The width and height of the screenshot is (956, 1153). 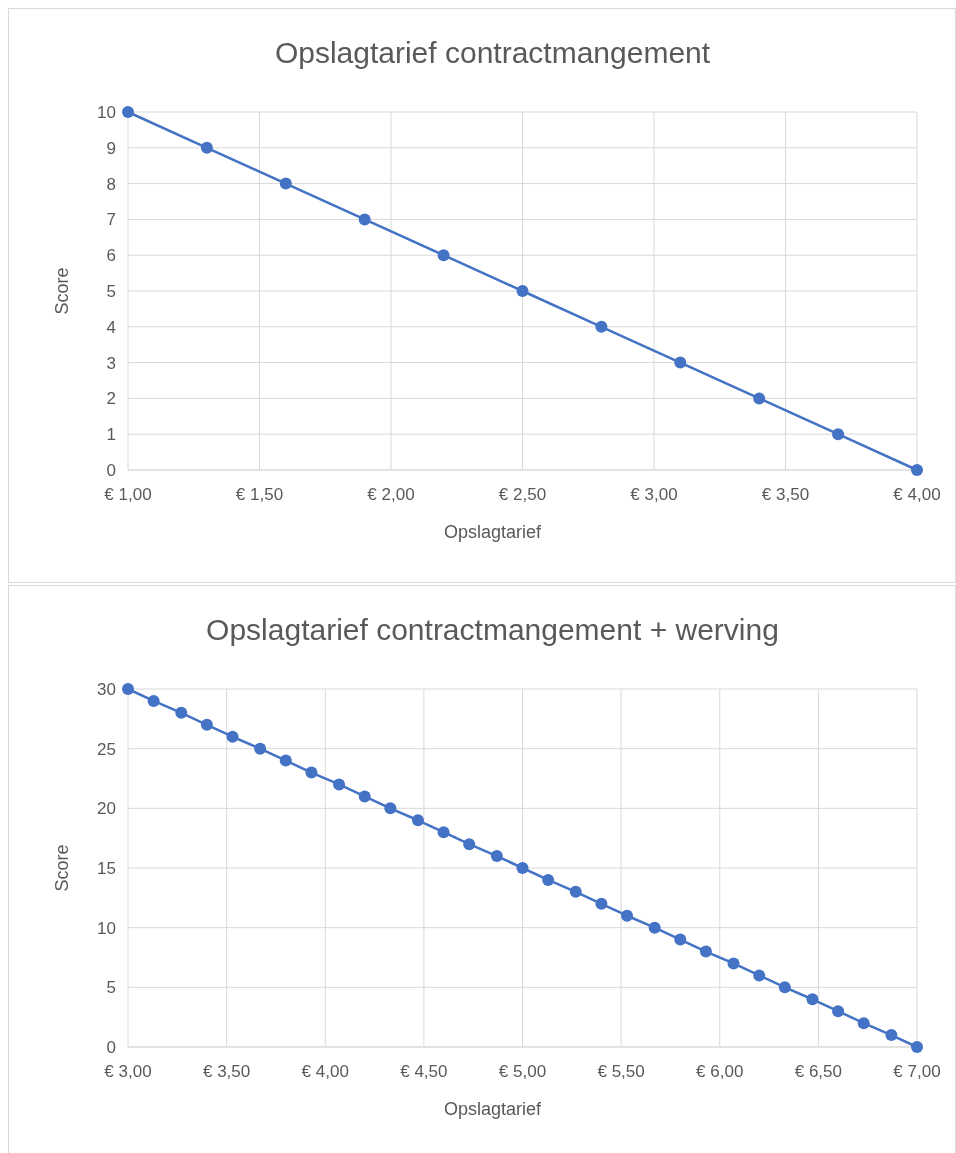 I want to click on x-tick-label: € 1,00, so click(x=128, y=494).